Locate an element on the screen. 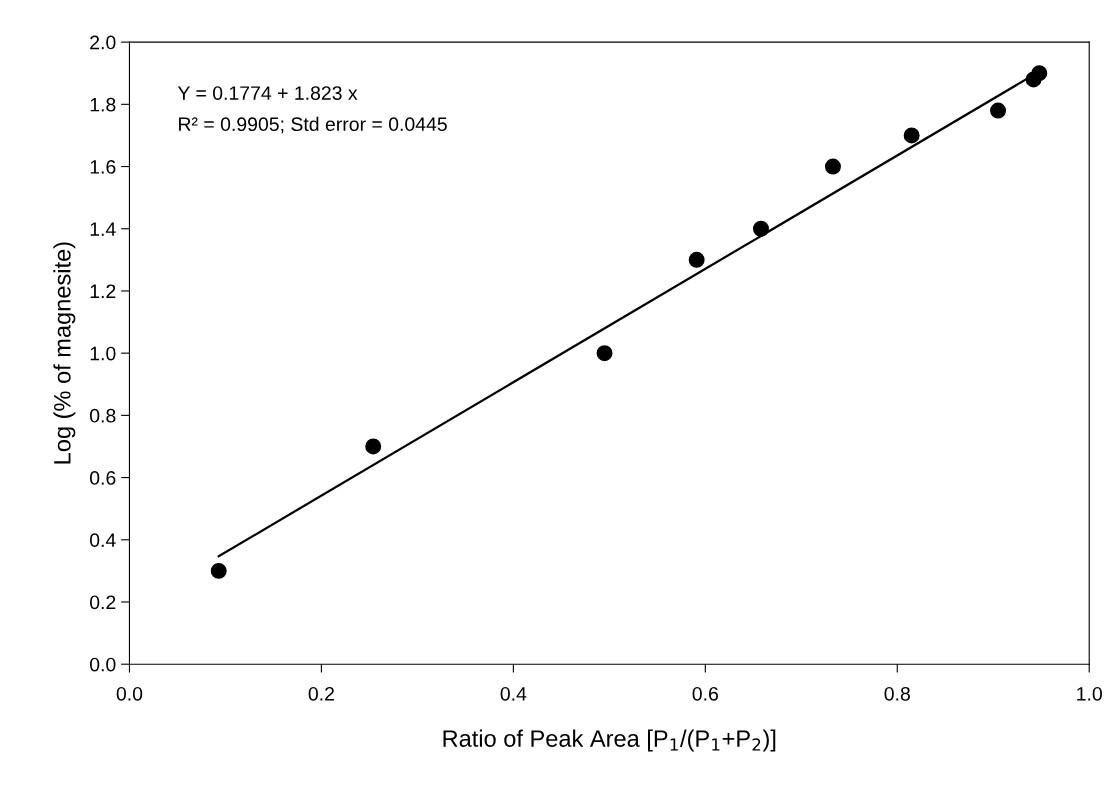 This screenshot has width=1116, height=810. y-tick-label: 0.0 is located at coordinates (102, 664).